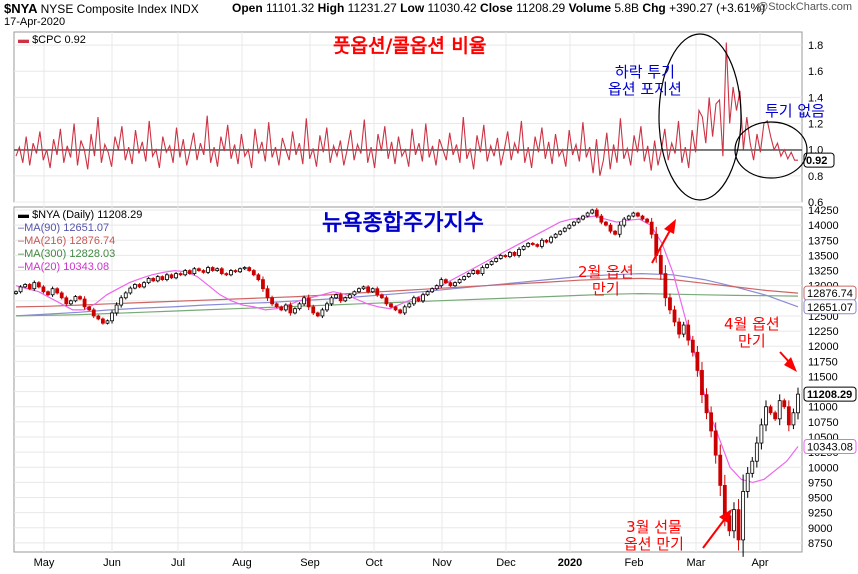 The width and height of the screenshot is (858, 574). I want to click on feb-arrowhead, so click(670, 226).